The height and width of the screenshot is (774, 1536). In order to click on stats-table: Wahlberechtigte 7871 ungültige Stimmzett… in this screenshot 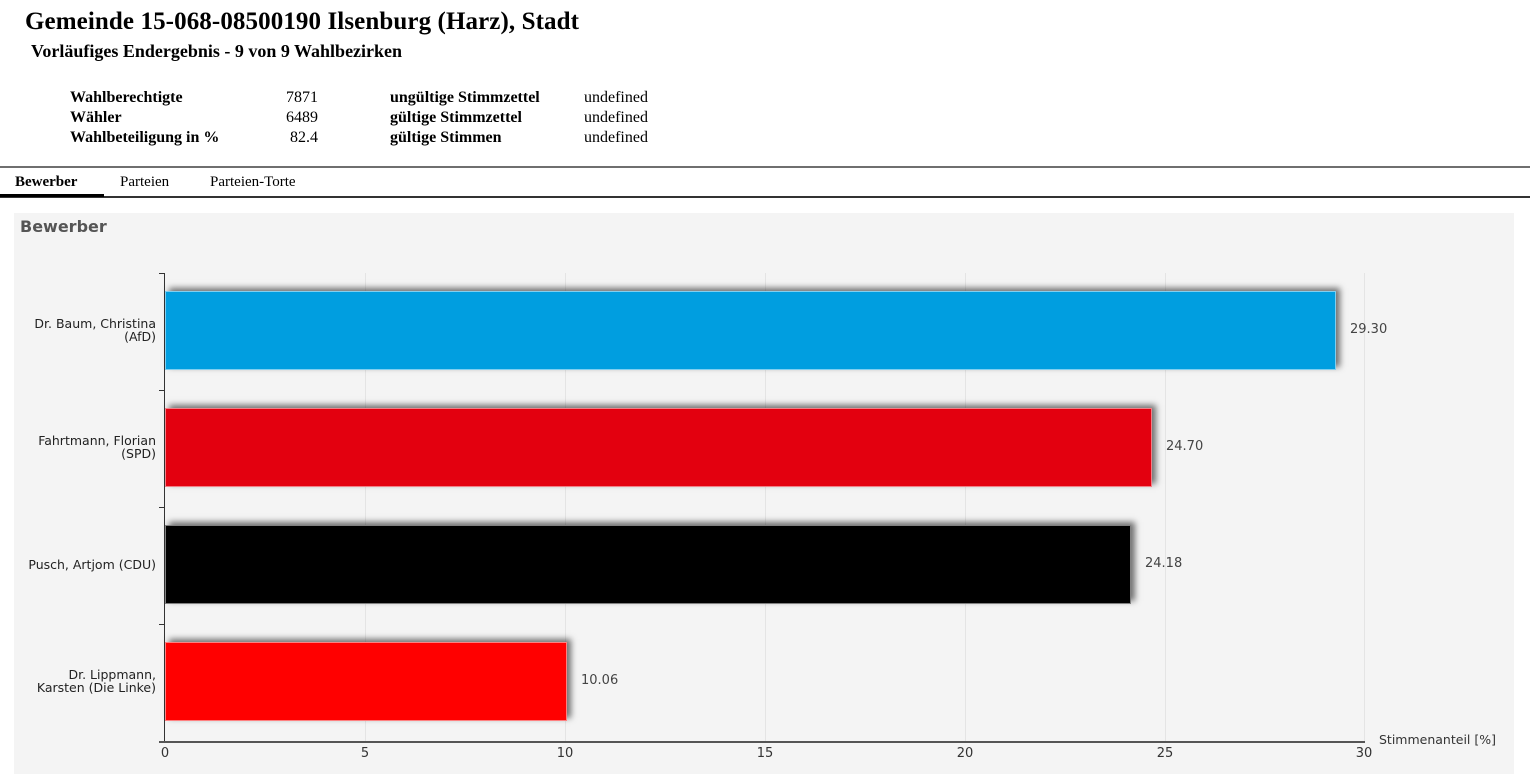, I will do `click(420, 118)`.